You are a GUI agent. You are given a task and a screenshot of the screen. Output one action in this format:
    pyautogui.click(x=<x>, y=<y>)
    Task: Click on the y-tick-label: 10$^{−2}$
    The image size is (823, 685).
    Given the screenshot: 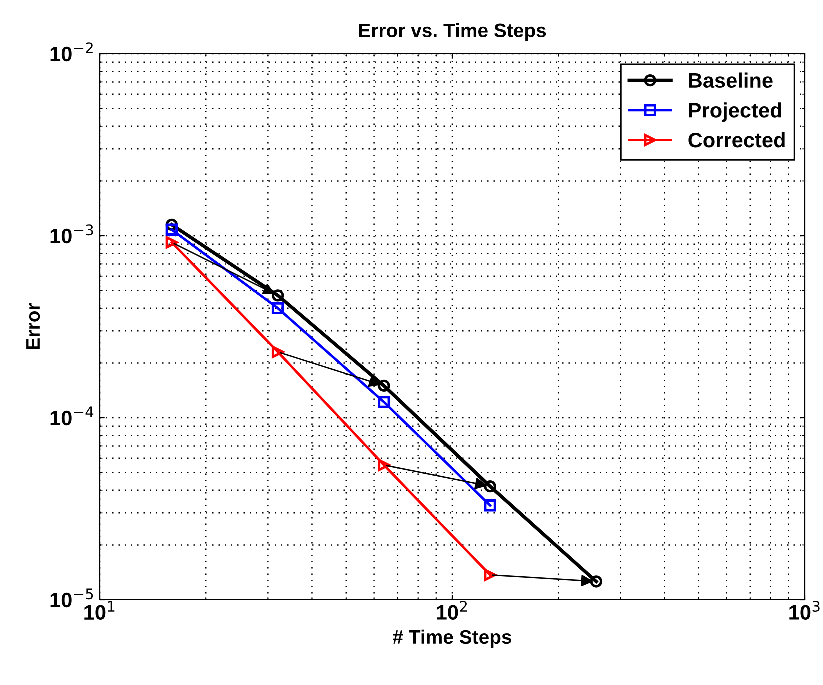 What is the action you would take?
    pyautogui.click(x=71, y=52)
    